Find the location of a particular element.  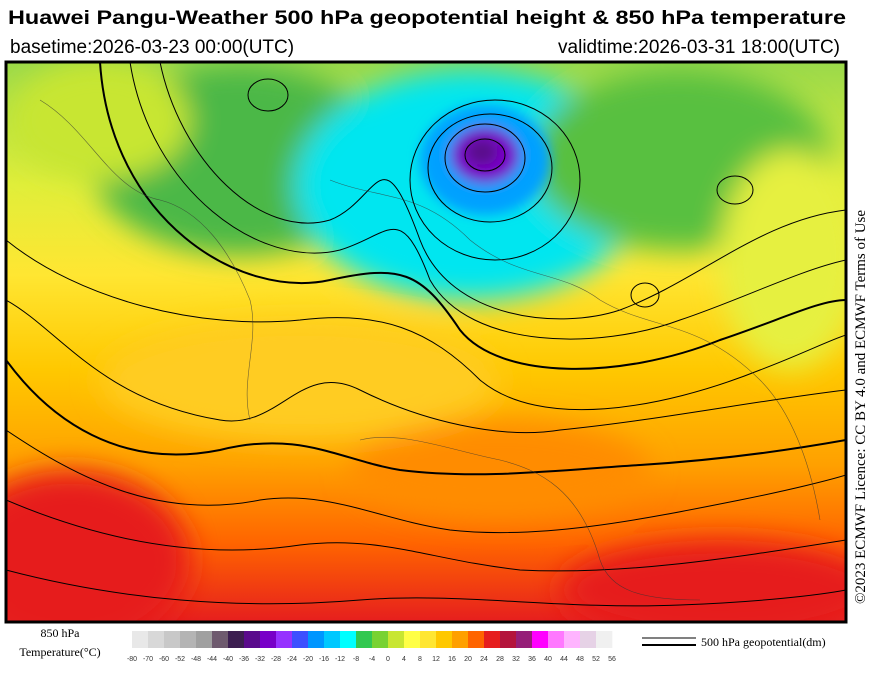

colorbar-tick-label: -44 is located at coordinates (212, 659).